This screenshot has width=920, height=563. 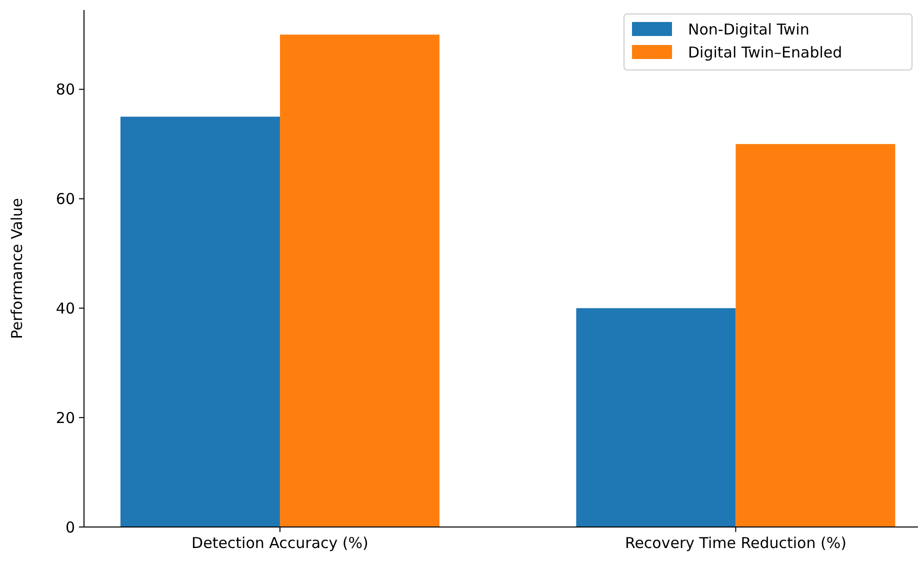 What do you see at coordinates (65, 199) in the screenshot?
I see `y-tick-label: 60` at bounding box center [65, 199].